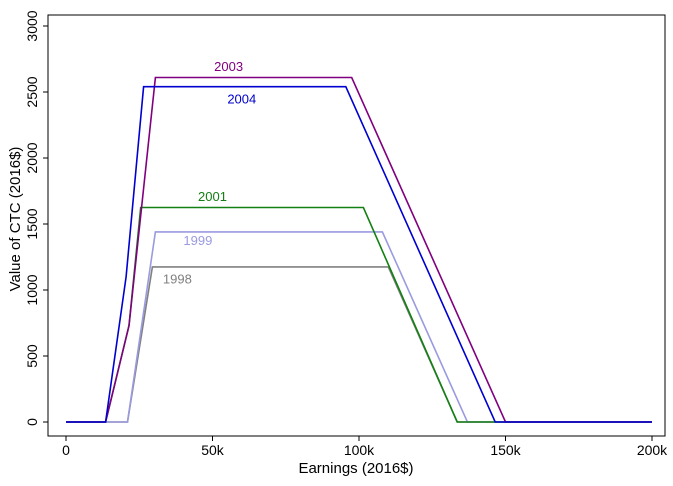 This screenshot has width=673, height=486. What do you see at coordinates (241, 98) in the screenshot?
I see `series-label-2004: 2004` at bounding box center [241, 98].